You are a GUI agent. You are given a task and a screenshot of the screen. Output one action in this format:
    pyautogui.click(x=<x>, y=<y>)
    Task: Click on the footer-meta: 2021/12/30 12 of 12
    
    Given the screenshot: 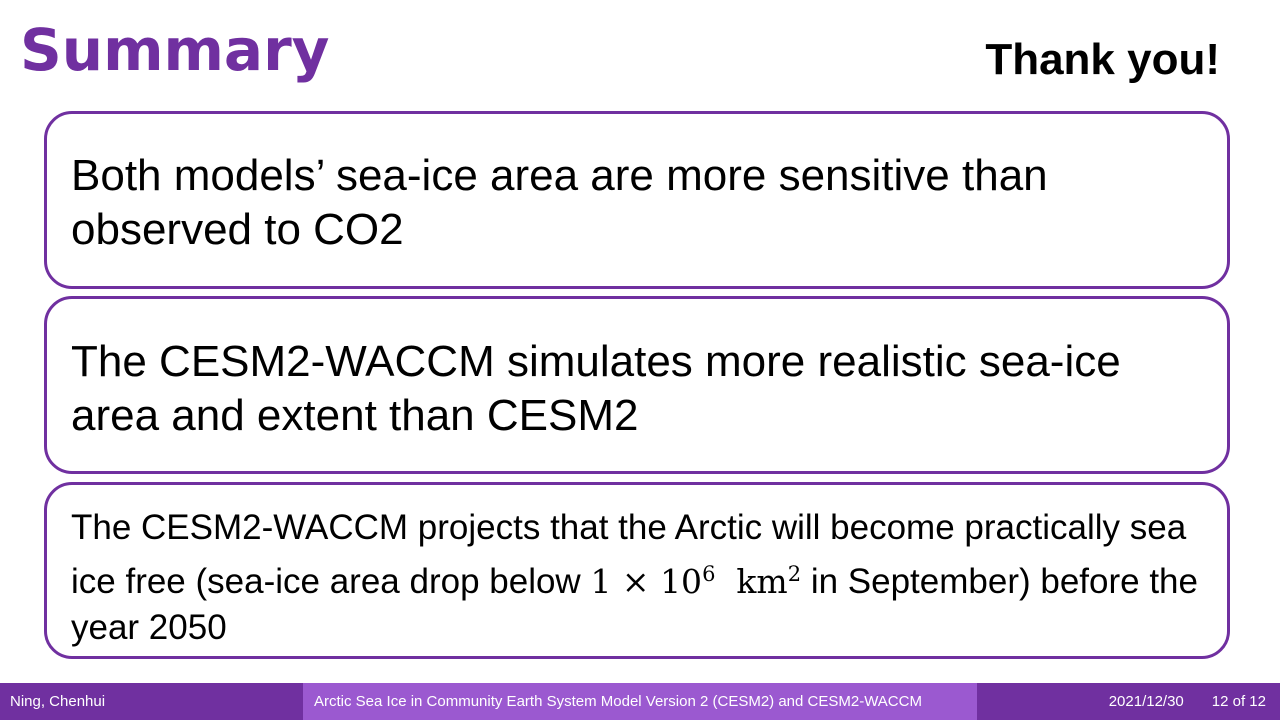 What is the action you would take?
    pyautogui.click(x=1128, y=701)
    